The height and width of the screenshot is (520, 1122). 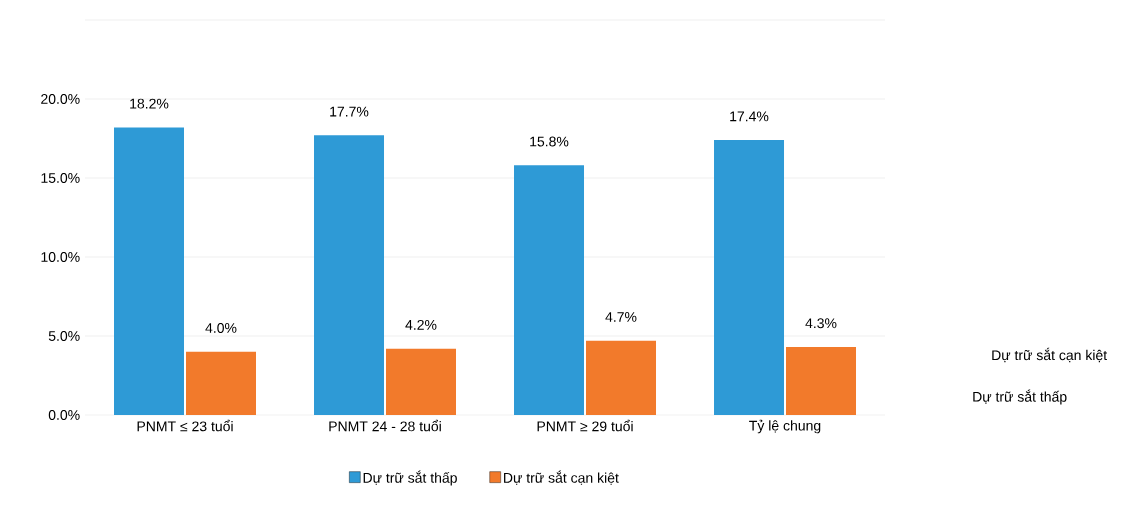 What do you see at coordinates (349, 111) in the screenshot?
I see `data-label: 17.7%` at bounding box center [349, 111].